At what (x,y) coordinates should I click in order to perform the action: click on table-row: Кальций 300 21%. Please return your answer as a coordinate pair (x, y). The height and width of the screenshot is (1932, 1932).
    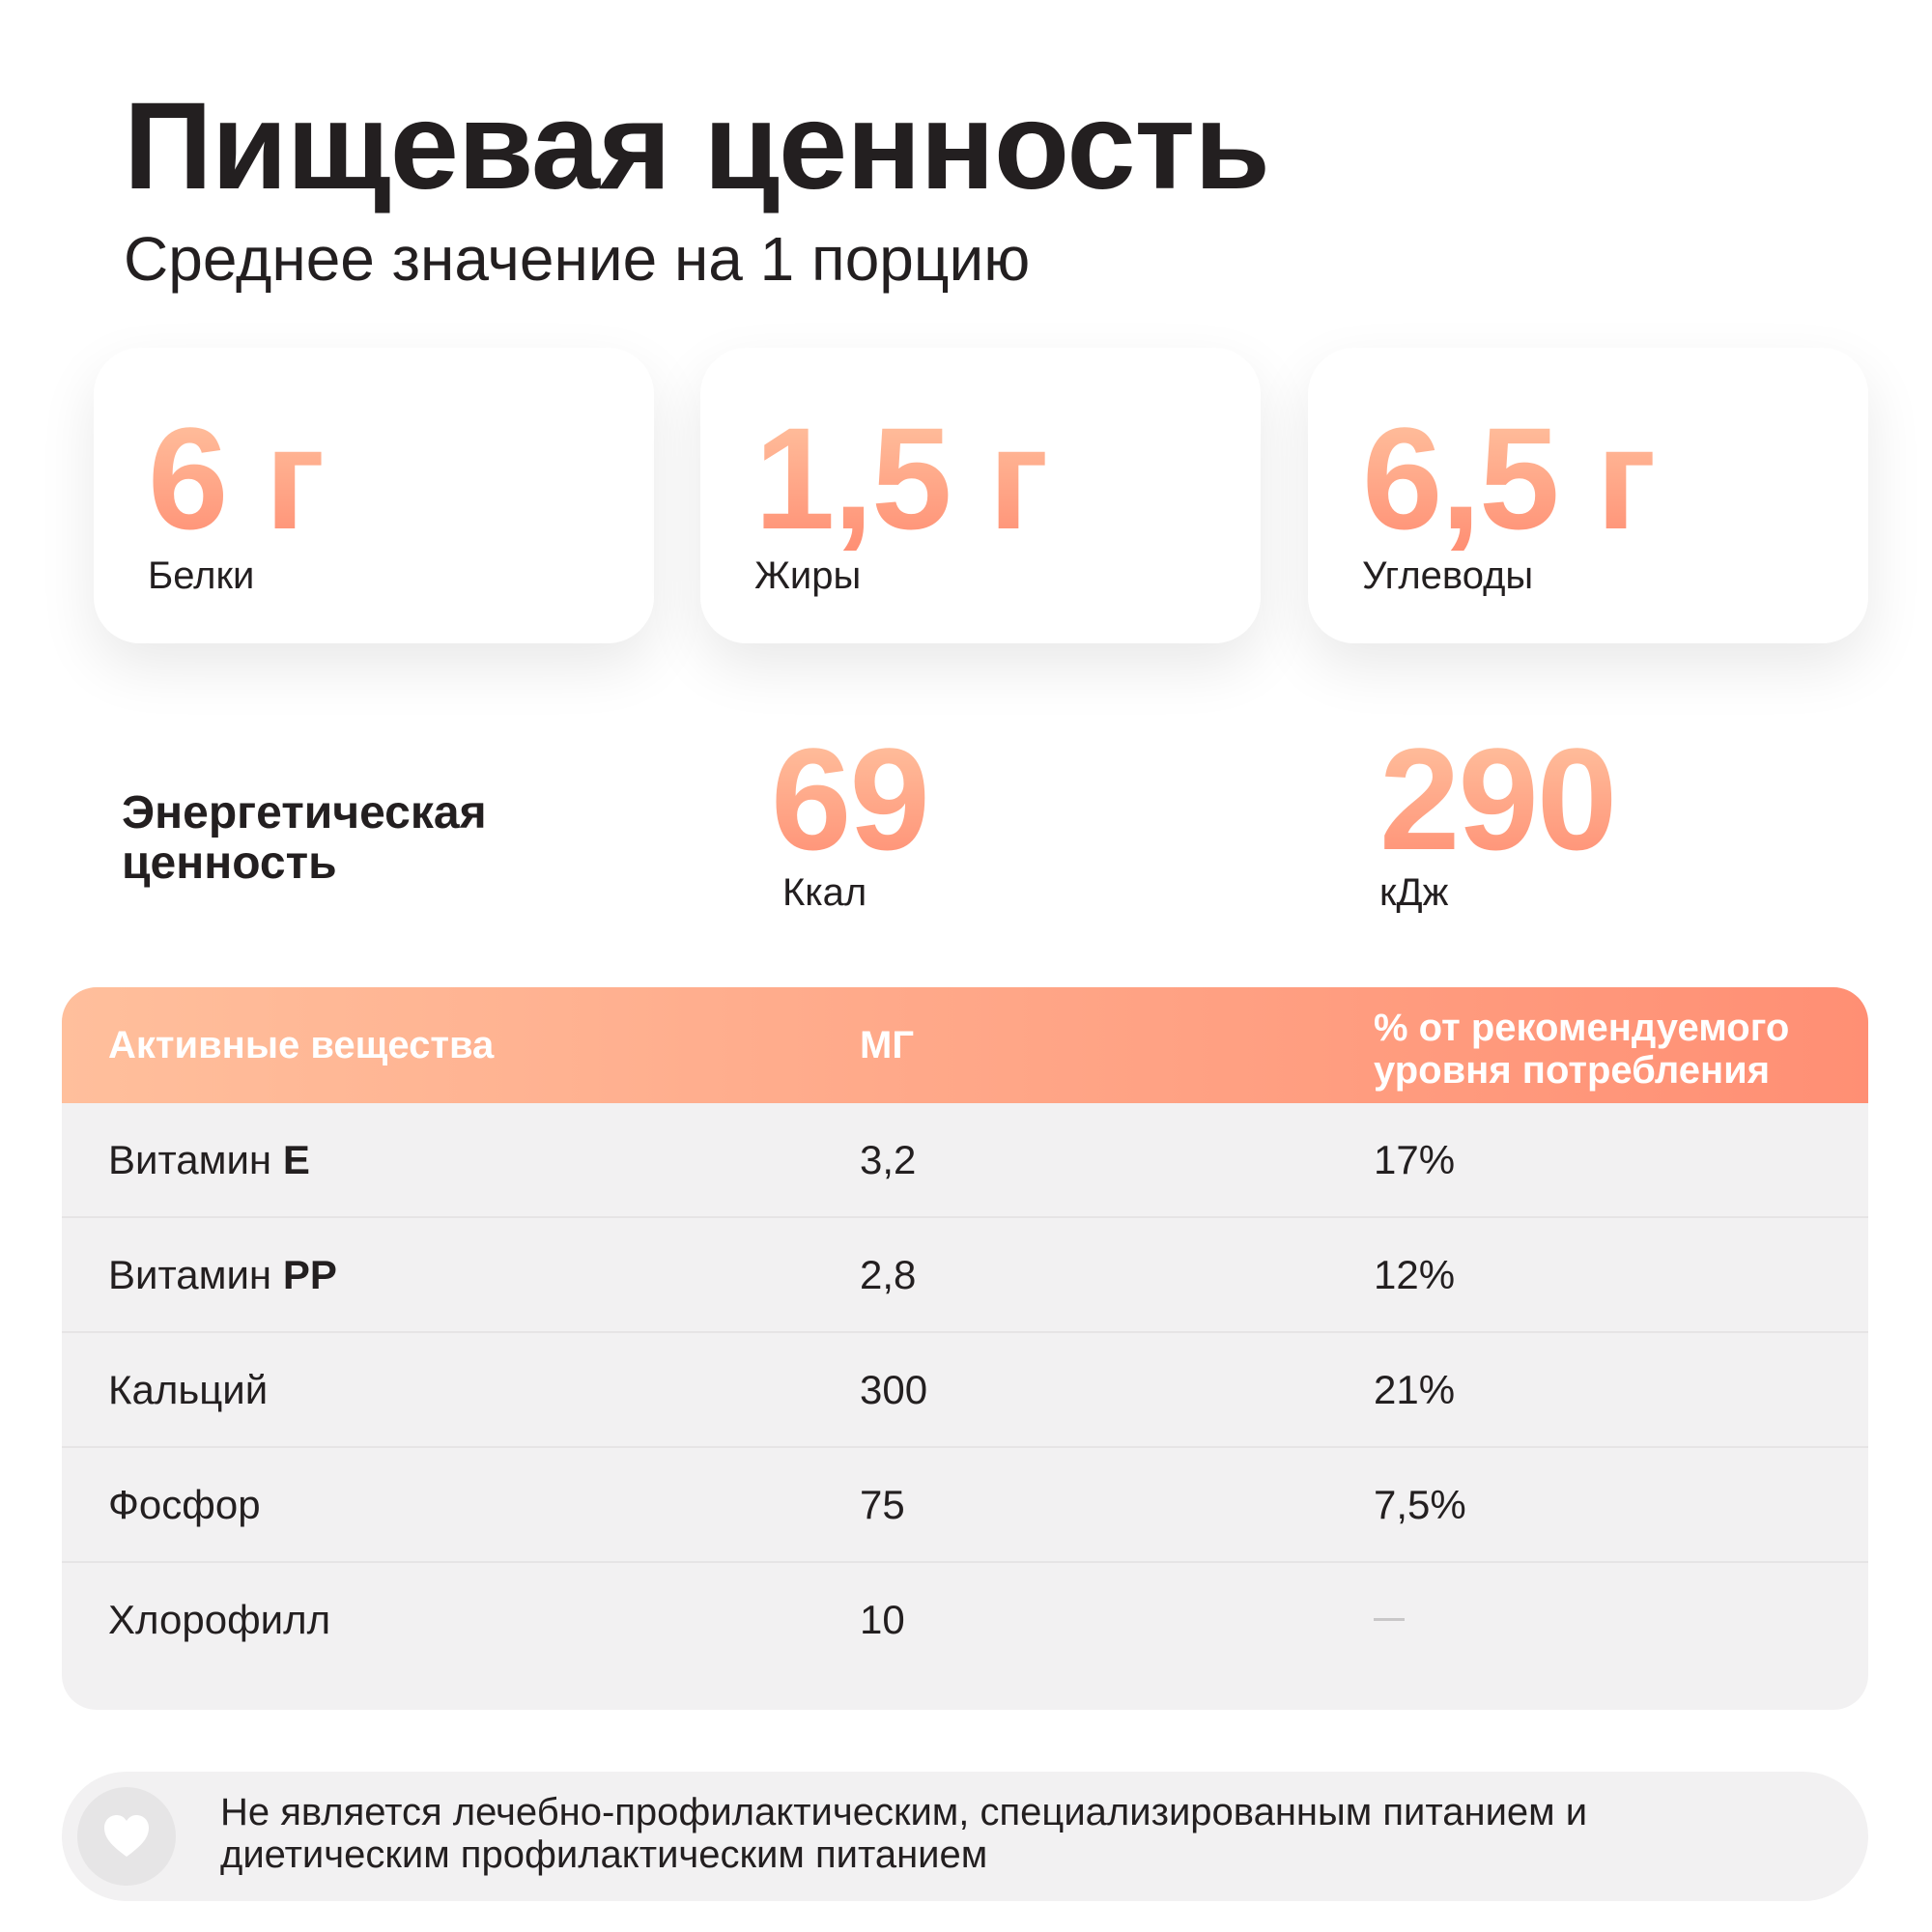
    Looking at the image, I should click on (965, 1390).